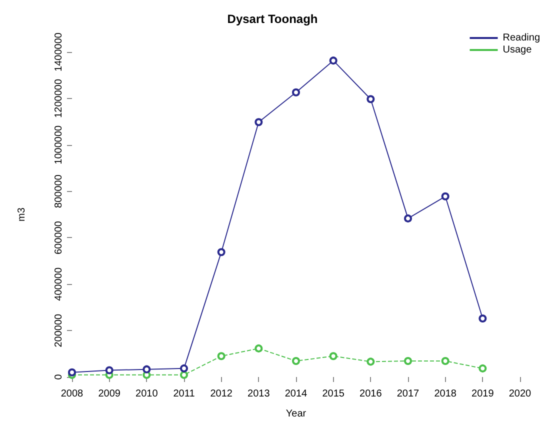 The height and width of the screenshot is (435, 545). I want to click on y-tick-label: 400000, so click(59, 284).